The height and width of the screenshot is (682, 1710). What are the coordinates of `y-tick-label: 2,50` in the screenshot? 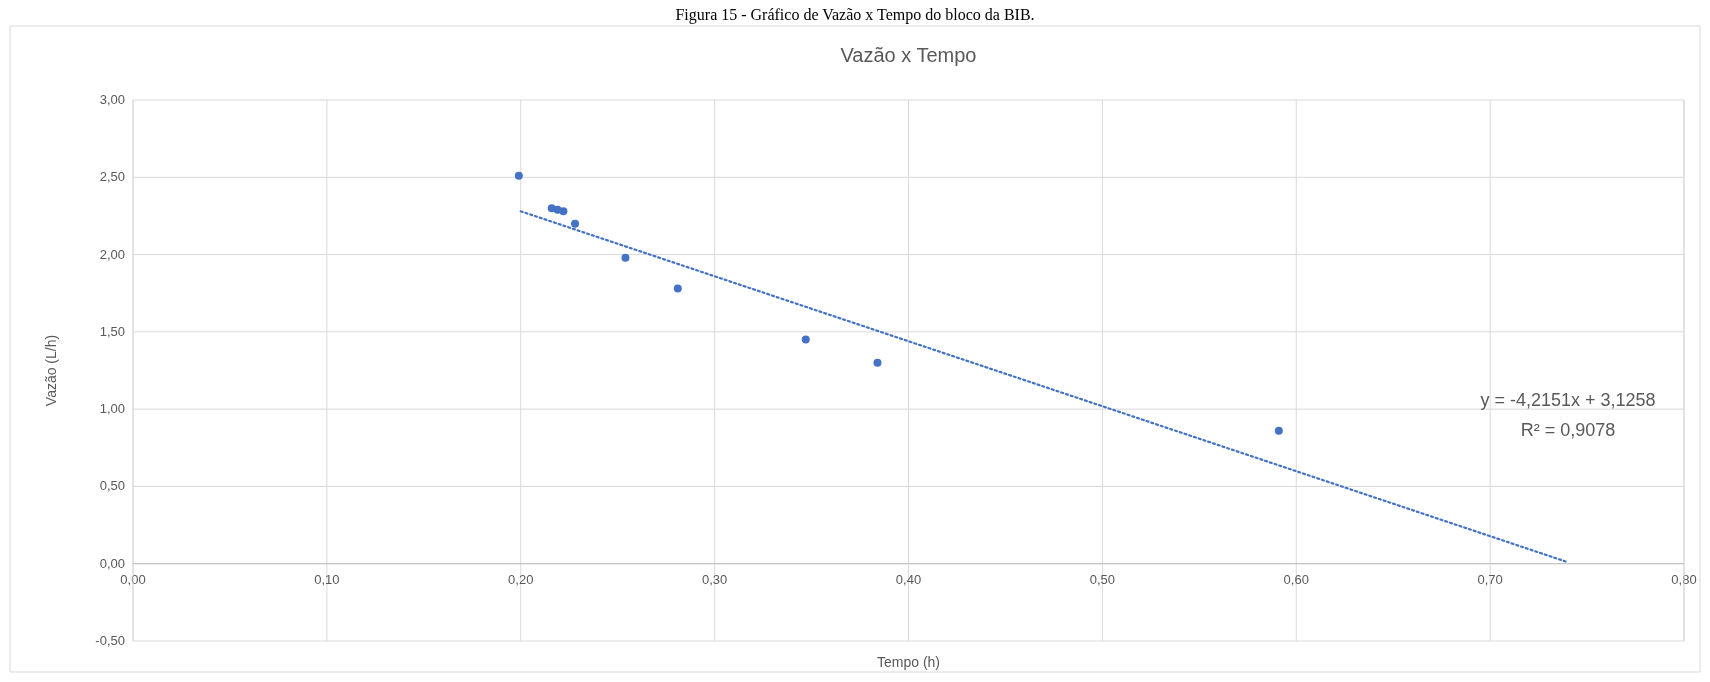 It's located at (112, 177).